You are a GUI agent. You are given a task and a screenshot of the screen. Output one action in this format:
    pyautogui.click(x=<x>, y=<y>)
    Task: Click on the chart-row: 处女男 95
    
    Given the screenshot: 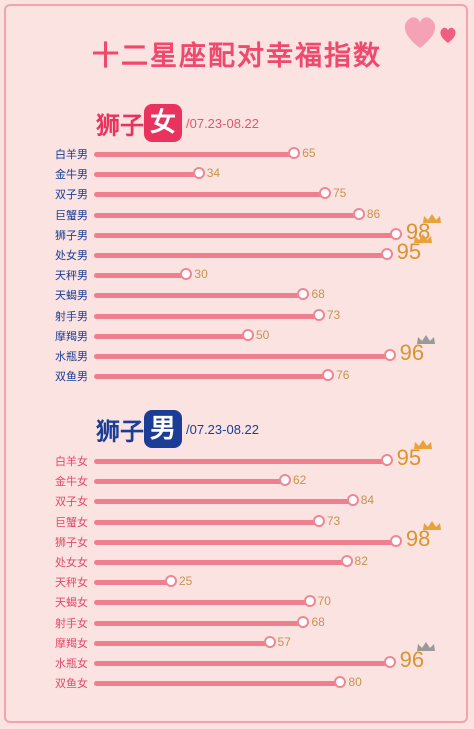 What is the action you would take?
    pyautogui.click(x=237, y=249)
    